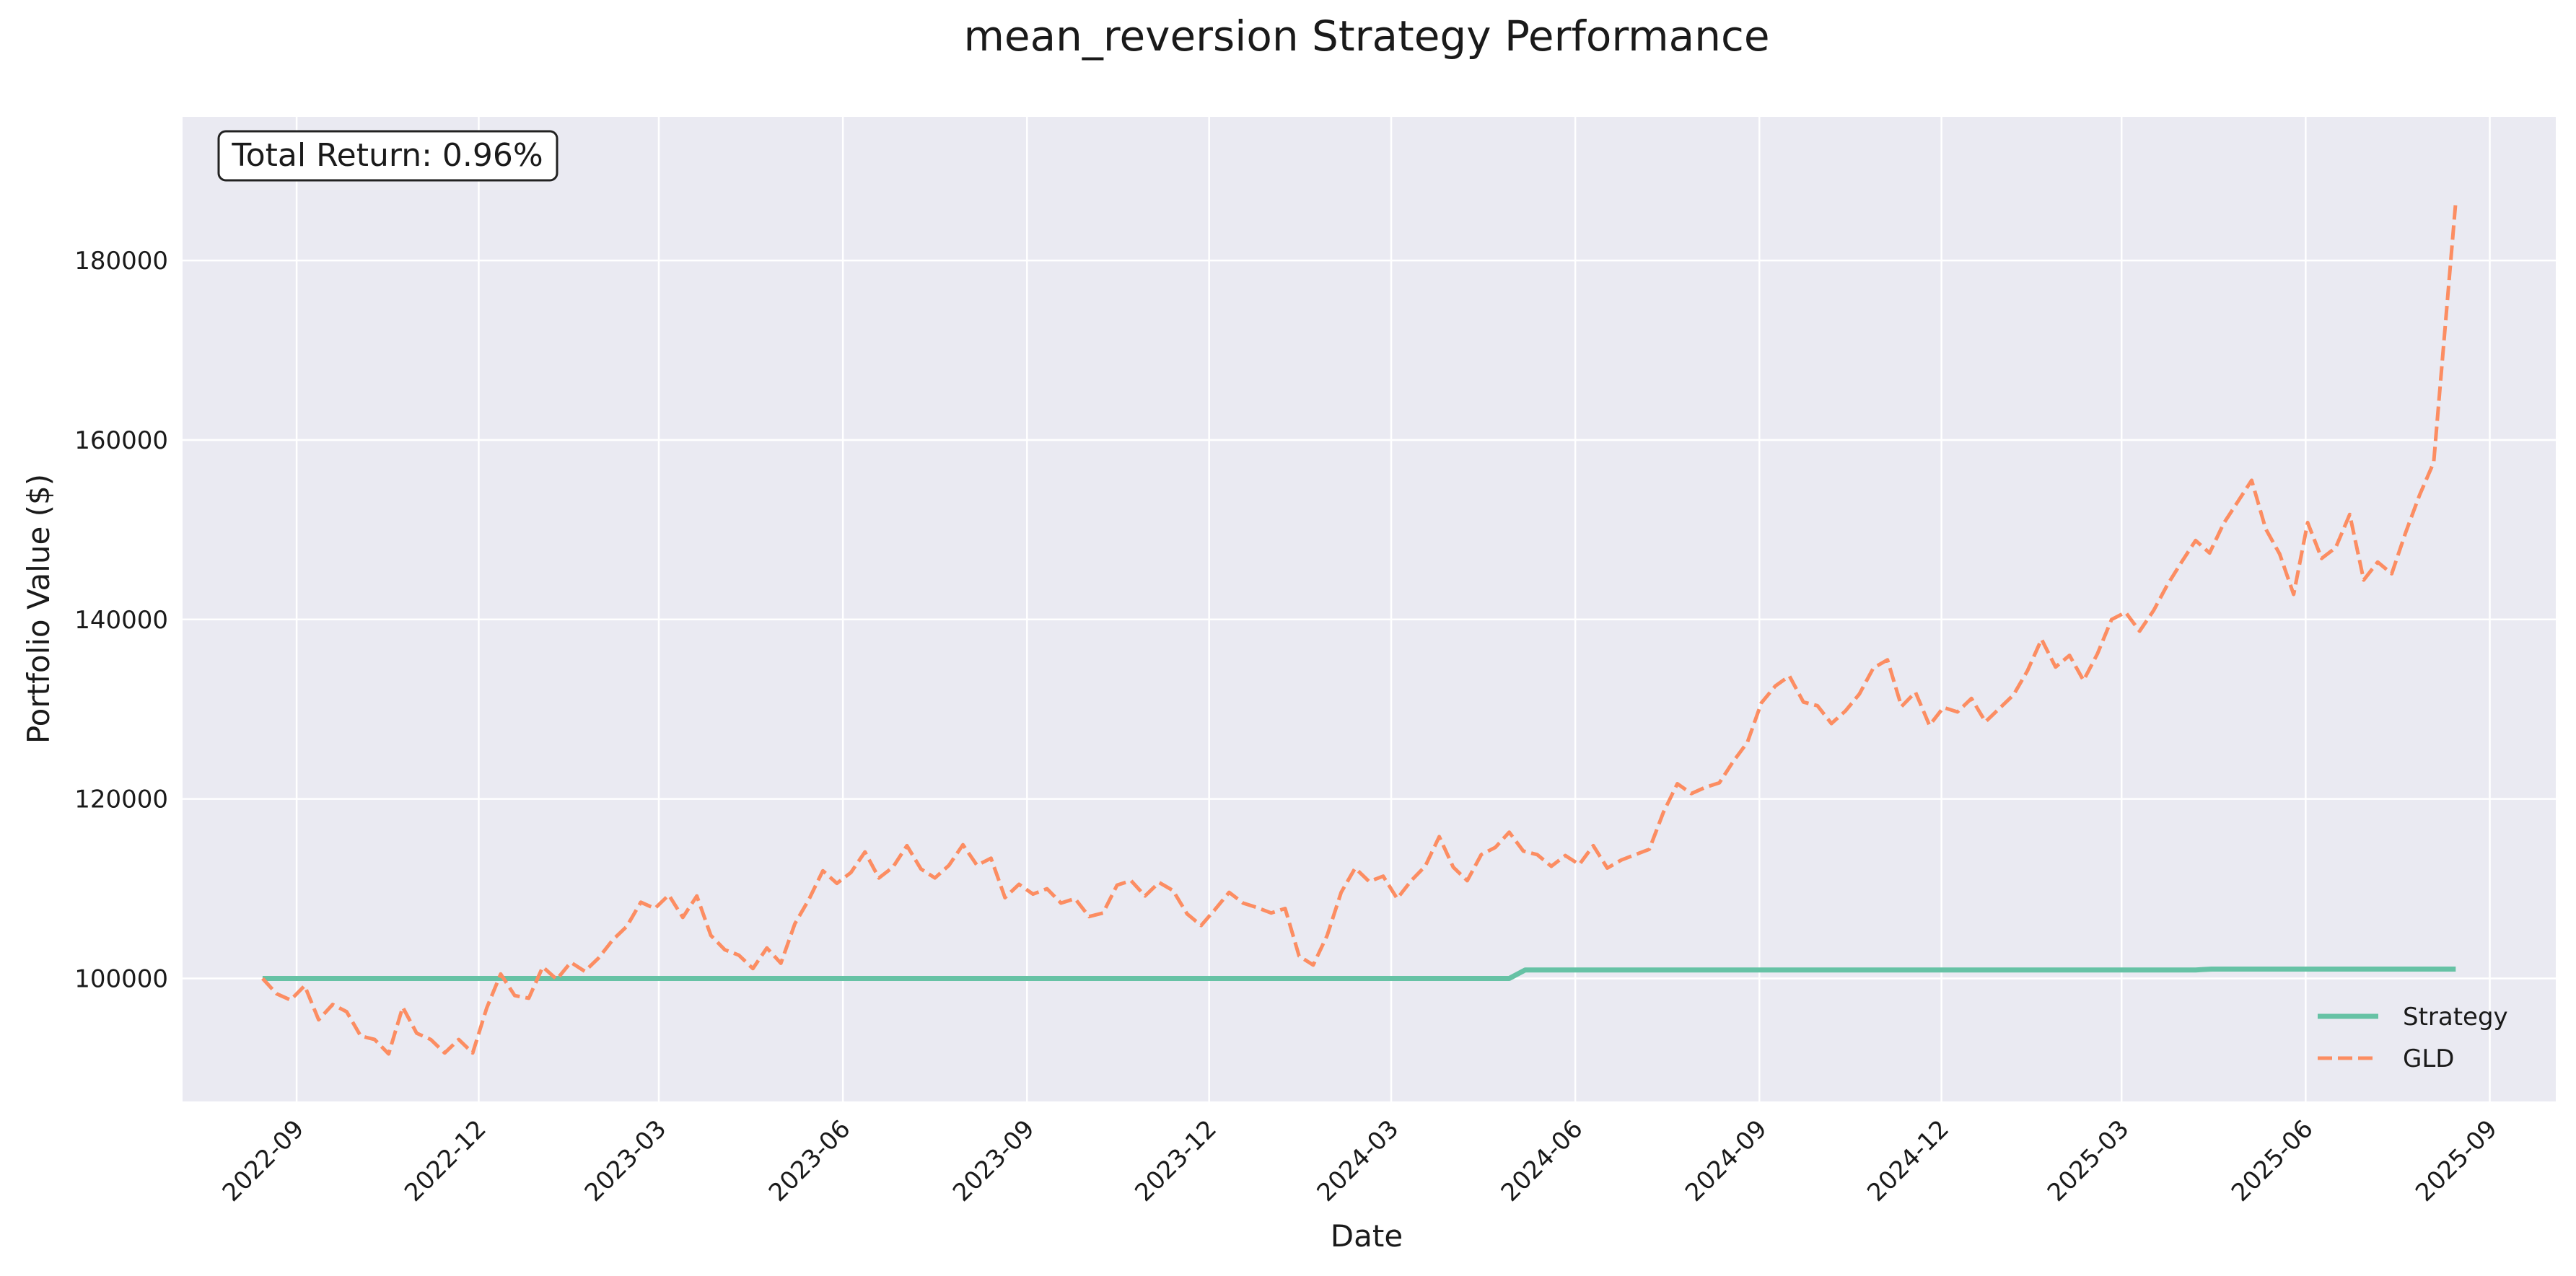 Image resolution: width=2576 pixels, height=1276 pixels. I want to click on y-axis-label: Portfolio Value ($), so click(38, 609).